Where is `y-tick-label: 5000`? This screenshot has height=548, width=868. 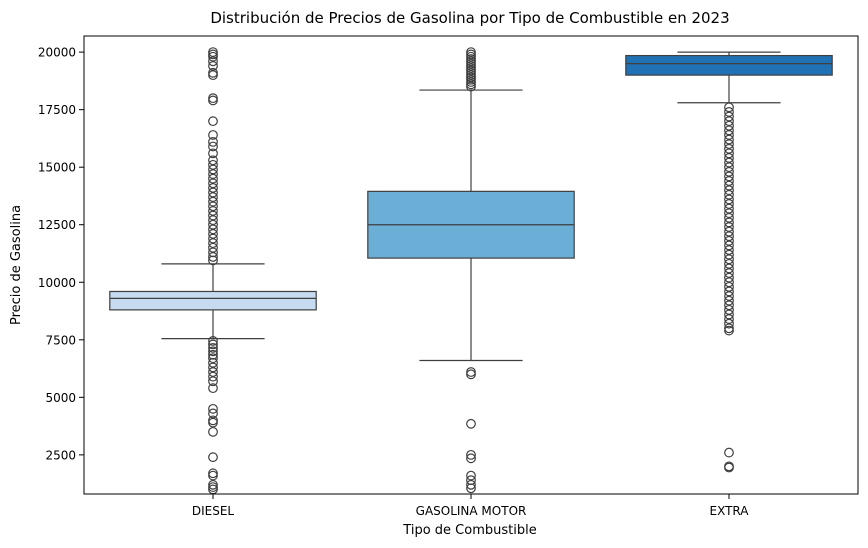
y-tick-label: 5000 is located at coordinates (60, 398).